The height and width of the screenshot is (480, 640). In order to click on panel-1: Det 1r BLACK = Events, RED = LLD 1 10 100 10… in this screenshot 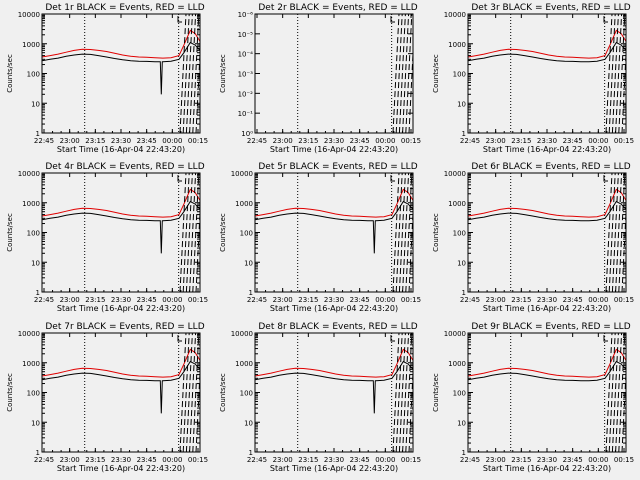, I will do `click(107, 78)`.